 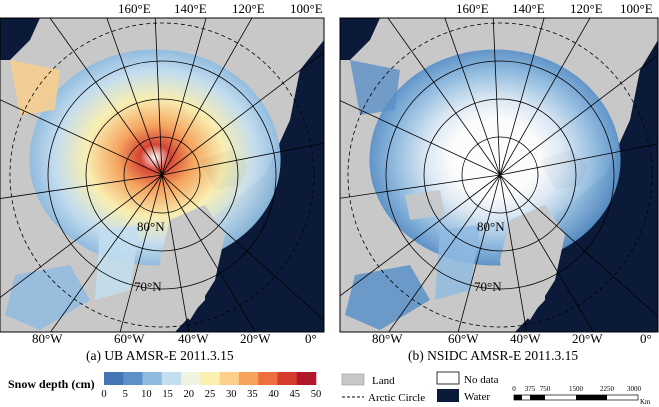 I want to click on colorbar-tick-label: 40, so click(x=273, y=394).